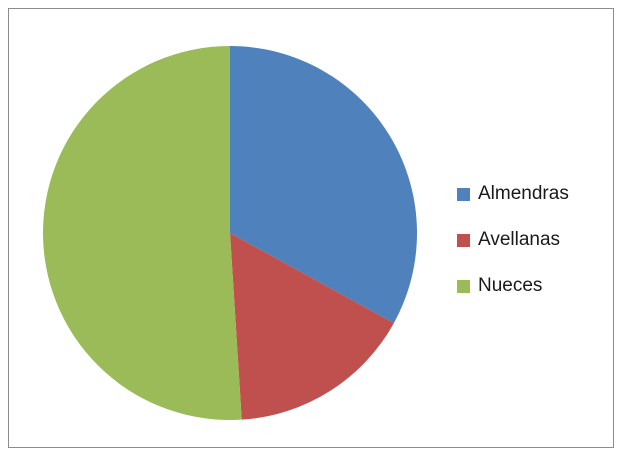 The width and height of the screenshot is (623, 456). What do you see at coordinates (312, 326) in the screenshot?
I see `pie-slice-avellanas` at bounding box center [312, 326].